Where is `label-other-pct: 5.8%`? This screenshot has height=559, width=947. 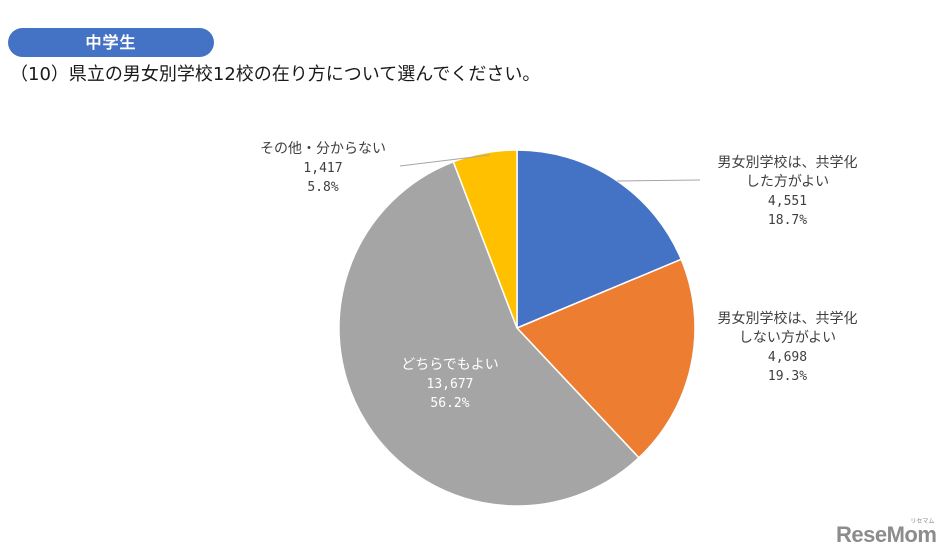 label-other-pct: 5.8% is located at coordinates (323, 187).